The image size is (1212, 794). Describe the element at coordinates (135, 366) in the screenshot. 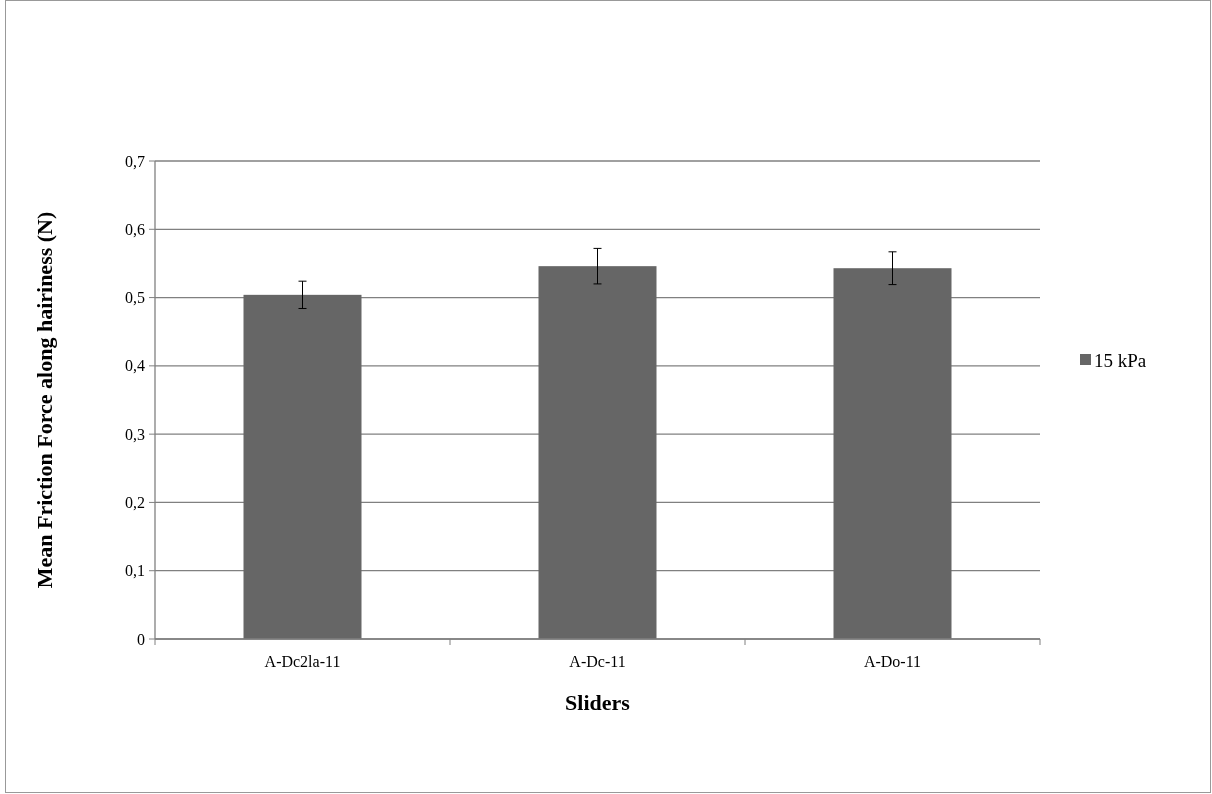

I see `y-tick-label: 0,4` at that location.